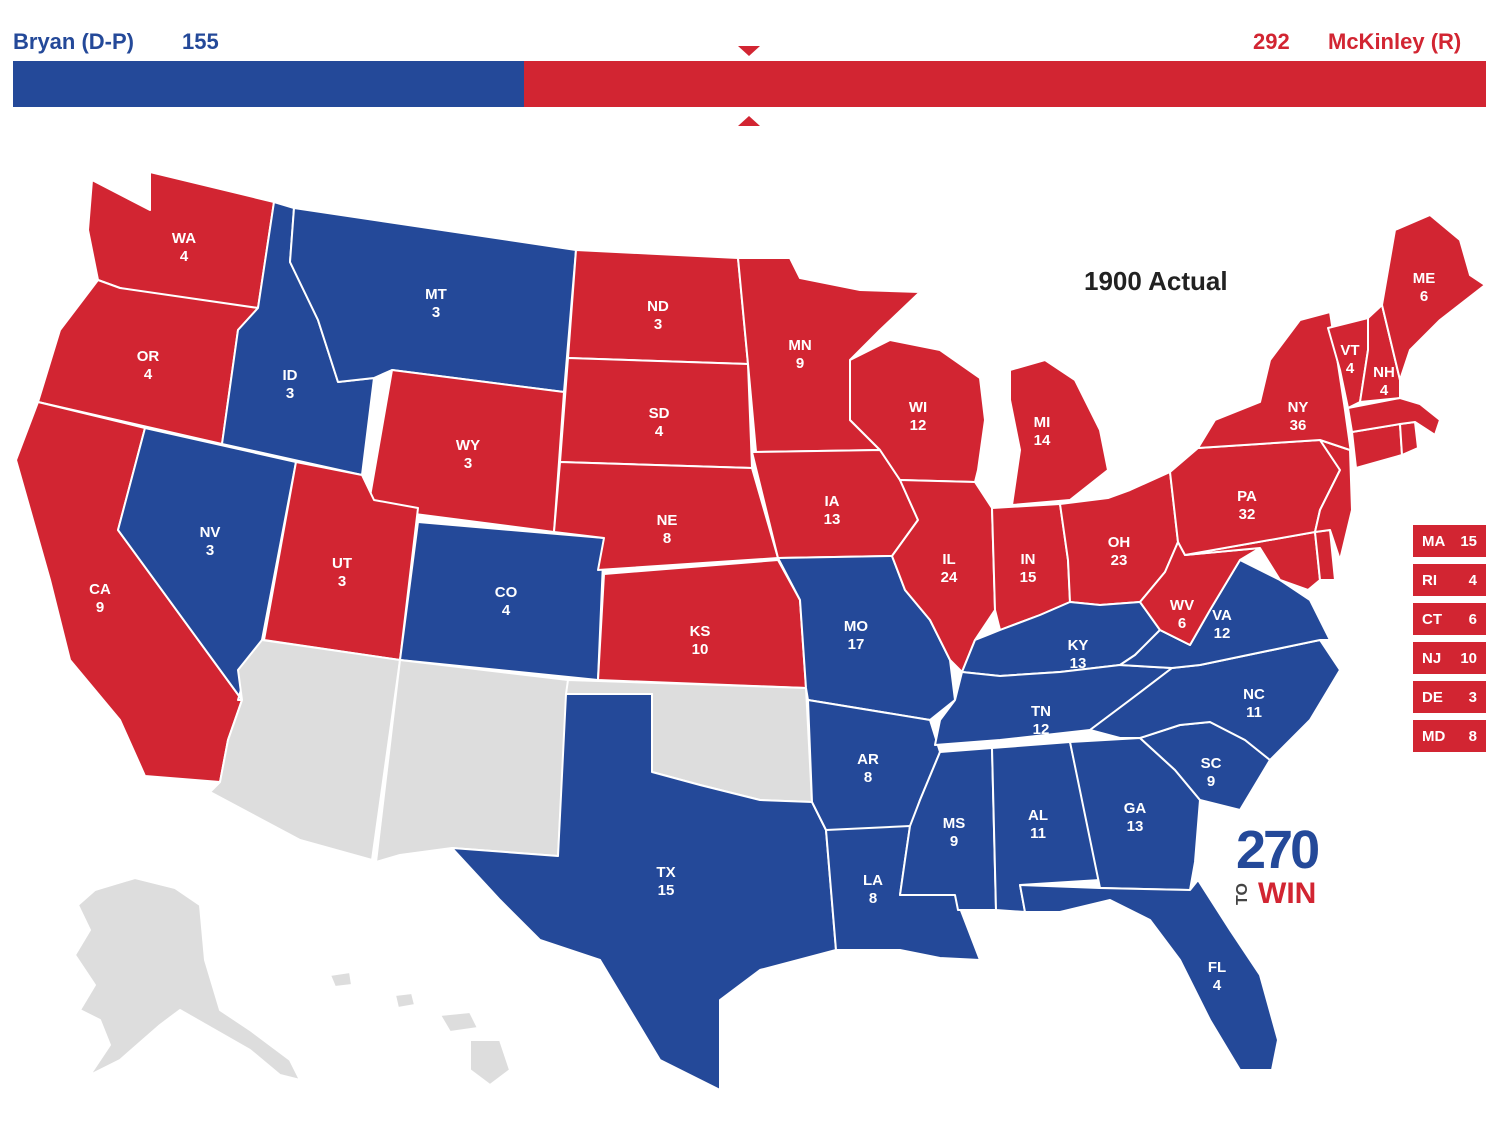  Describe the element at coordinates (420, 1028) in the screenshot. I see `state-HI` at that location.